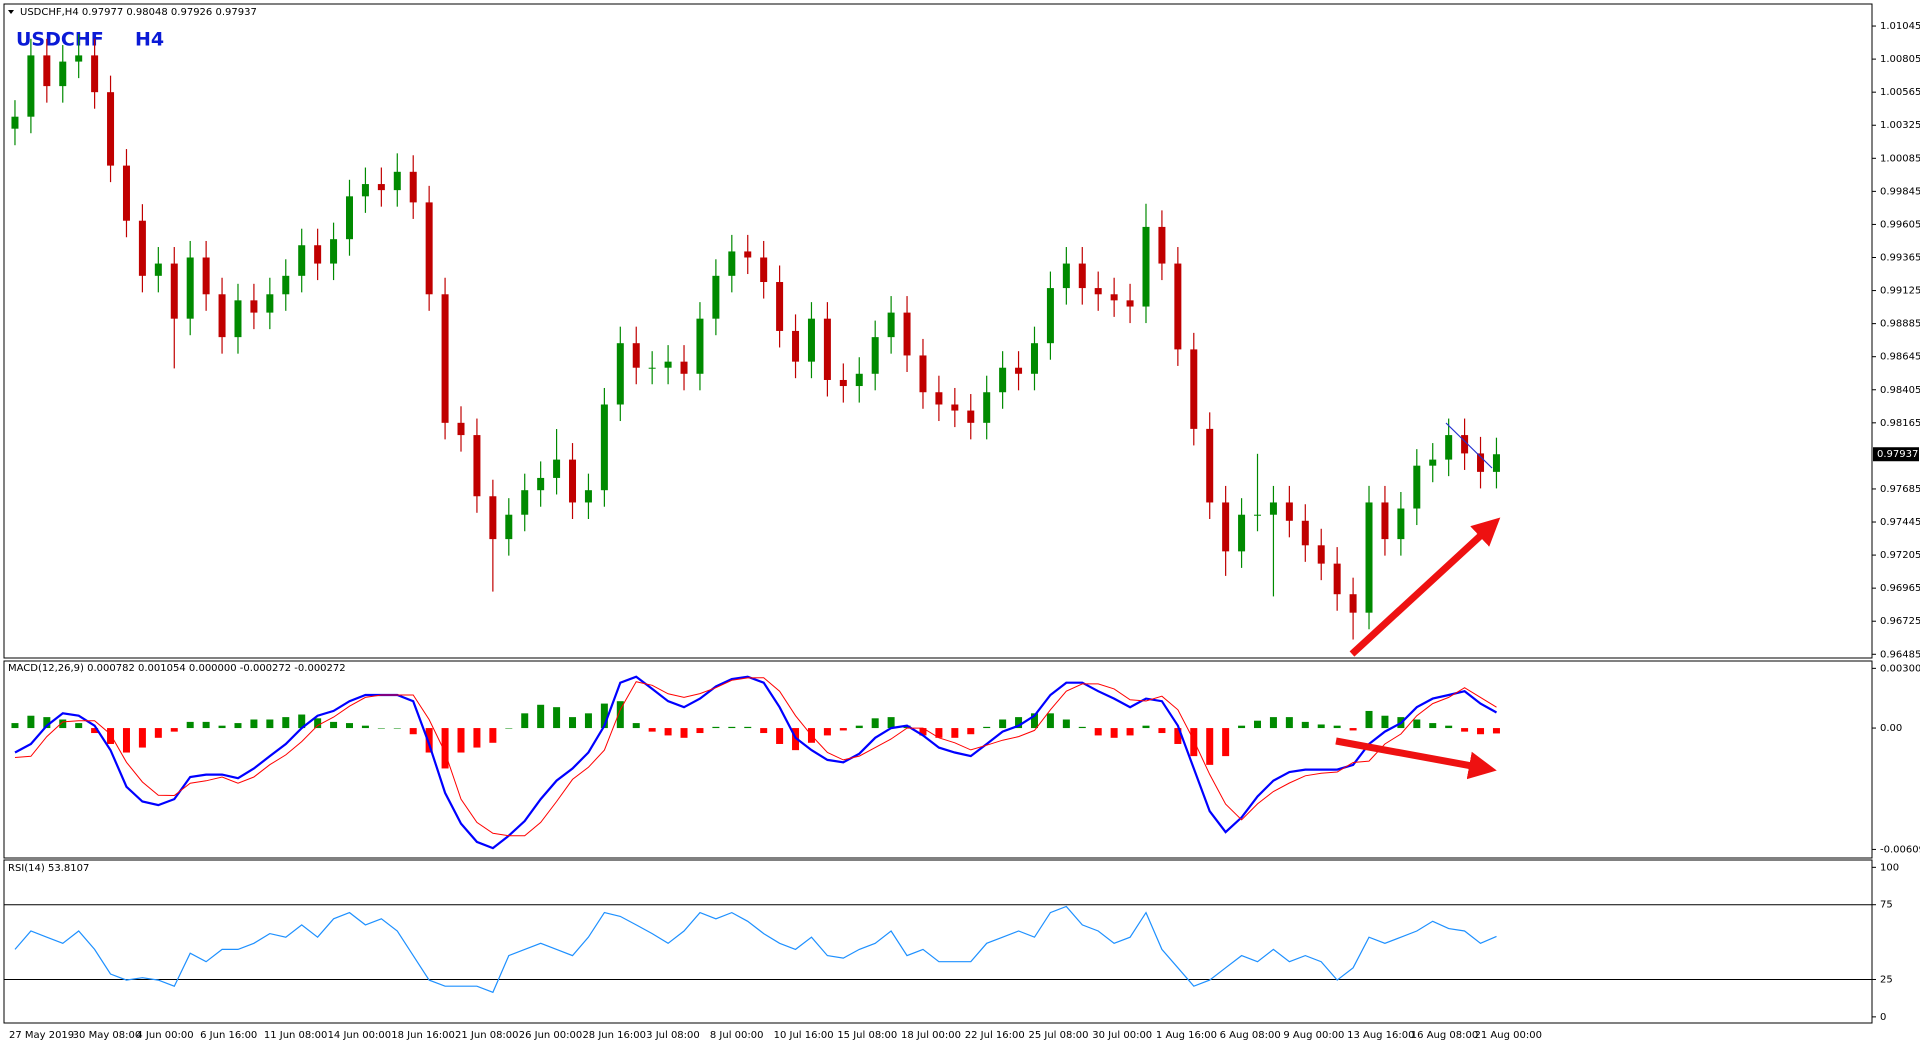 This screenshot has width=1920, height=1047. Describe the element at coordinates (48, 868) in the screenshot. I see `rsi-title: RSI(14) 53.8107` at that location.